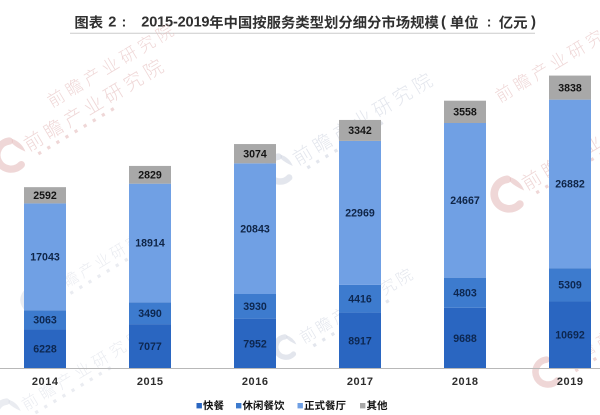 The height and width of the screenshot is (415, 600). I want to click on svg-text: 6228, so click(45, 350).